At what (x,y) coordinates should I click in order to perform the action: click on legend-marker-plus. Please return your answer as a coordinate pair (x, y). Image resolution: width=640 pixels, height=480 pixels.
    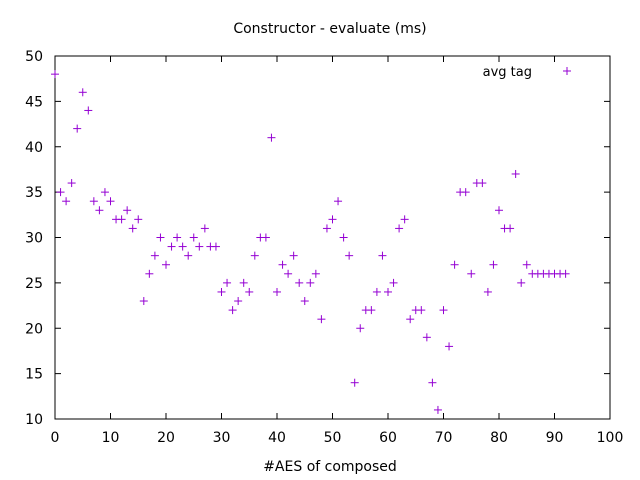
    Looking at the image, I should click on (567, 71).